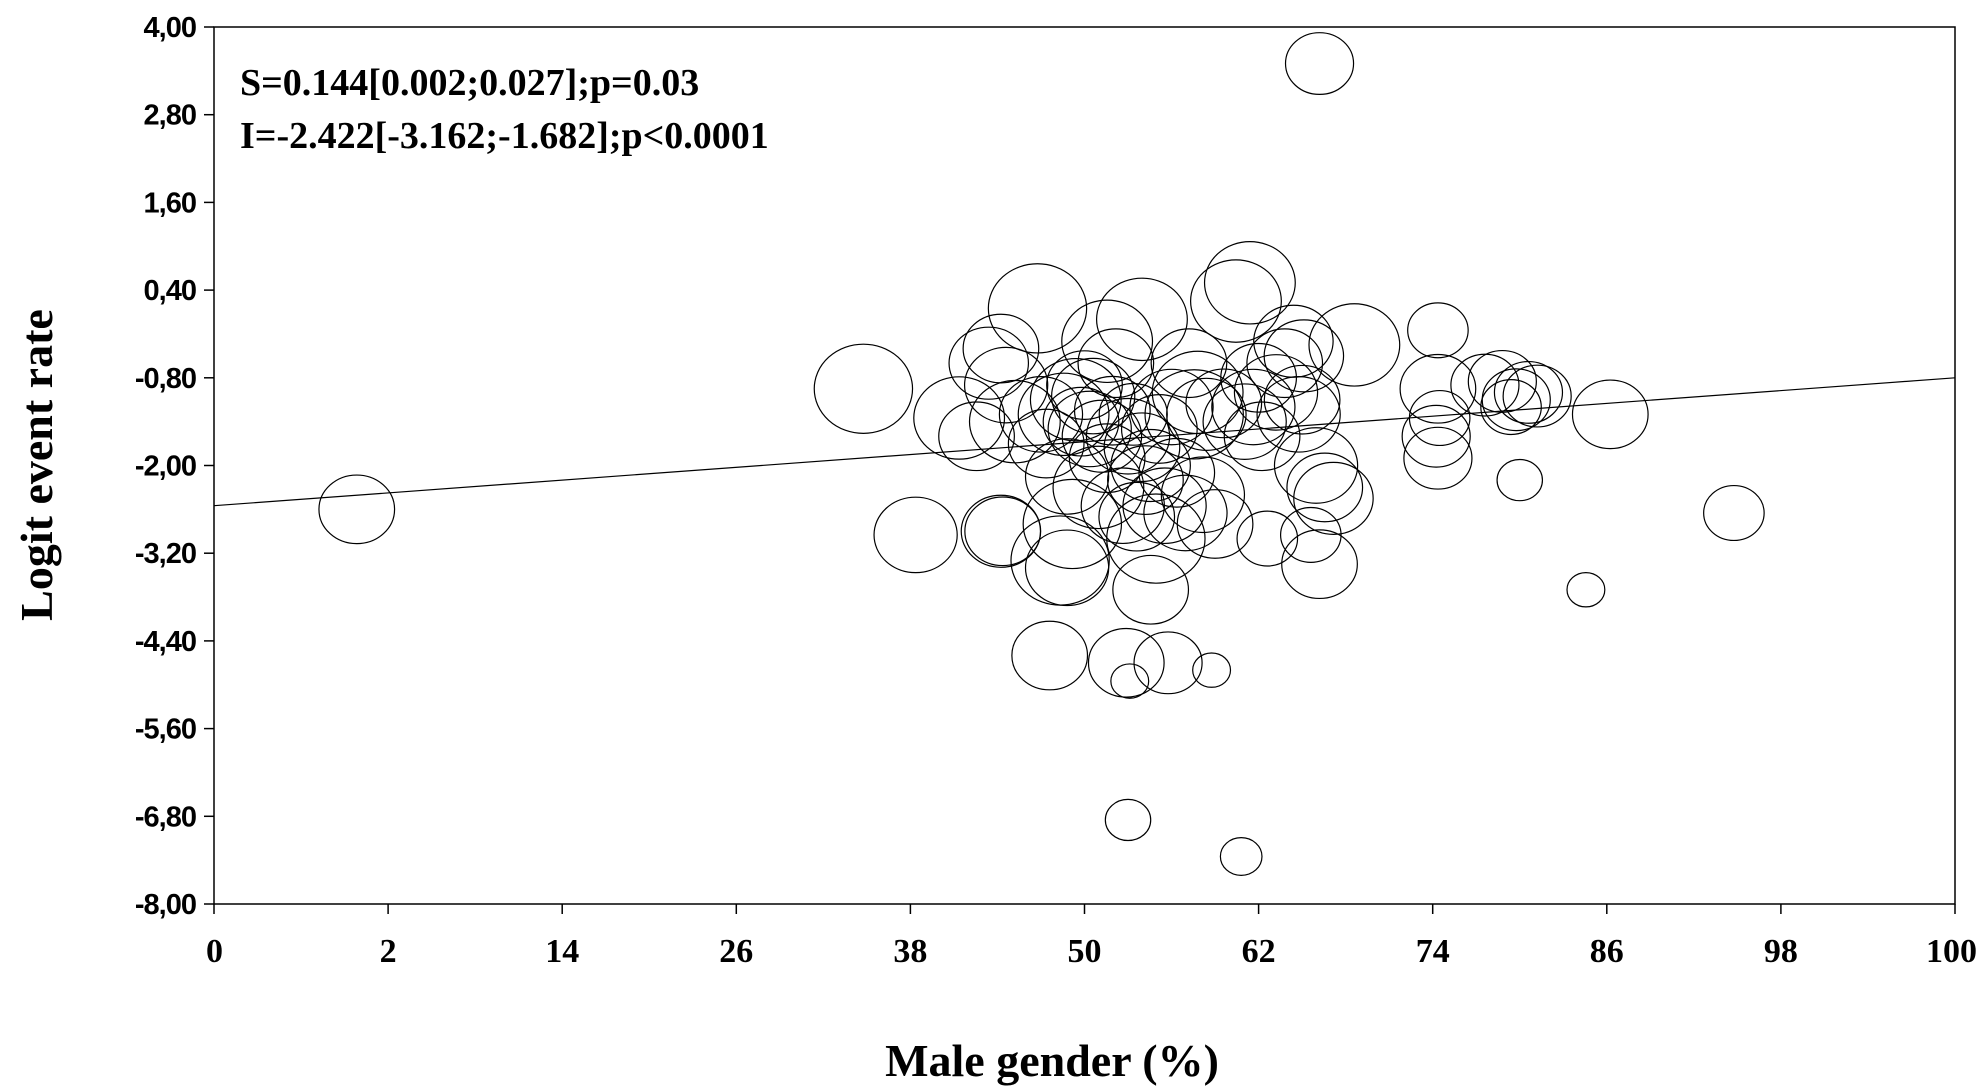 The width and height of the screenshot is (1983, 1086). What do you see at coordinates (1781, 951) in the screenshot?
I see `x-tick-label: 98` at bounding box center [1781, 951].